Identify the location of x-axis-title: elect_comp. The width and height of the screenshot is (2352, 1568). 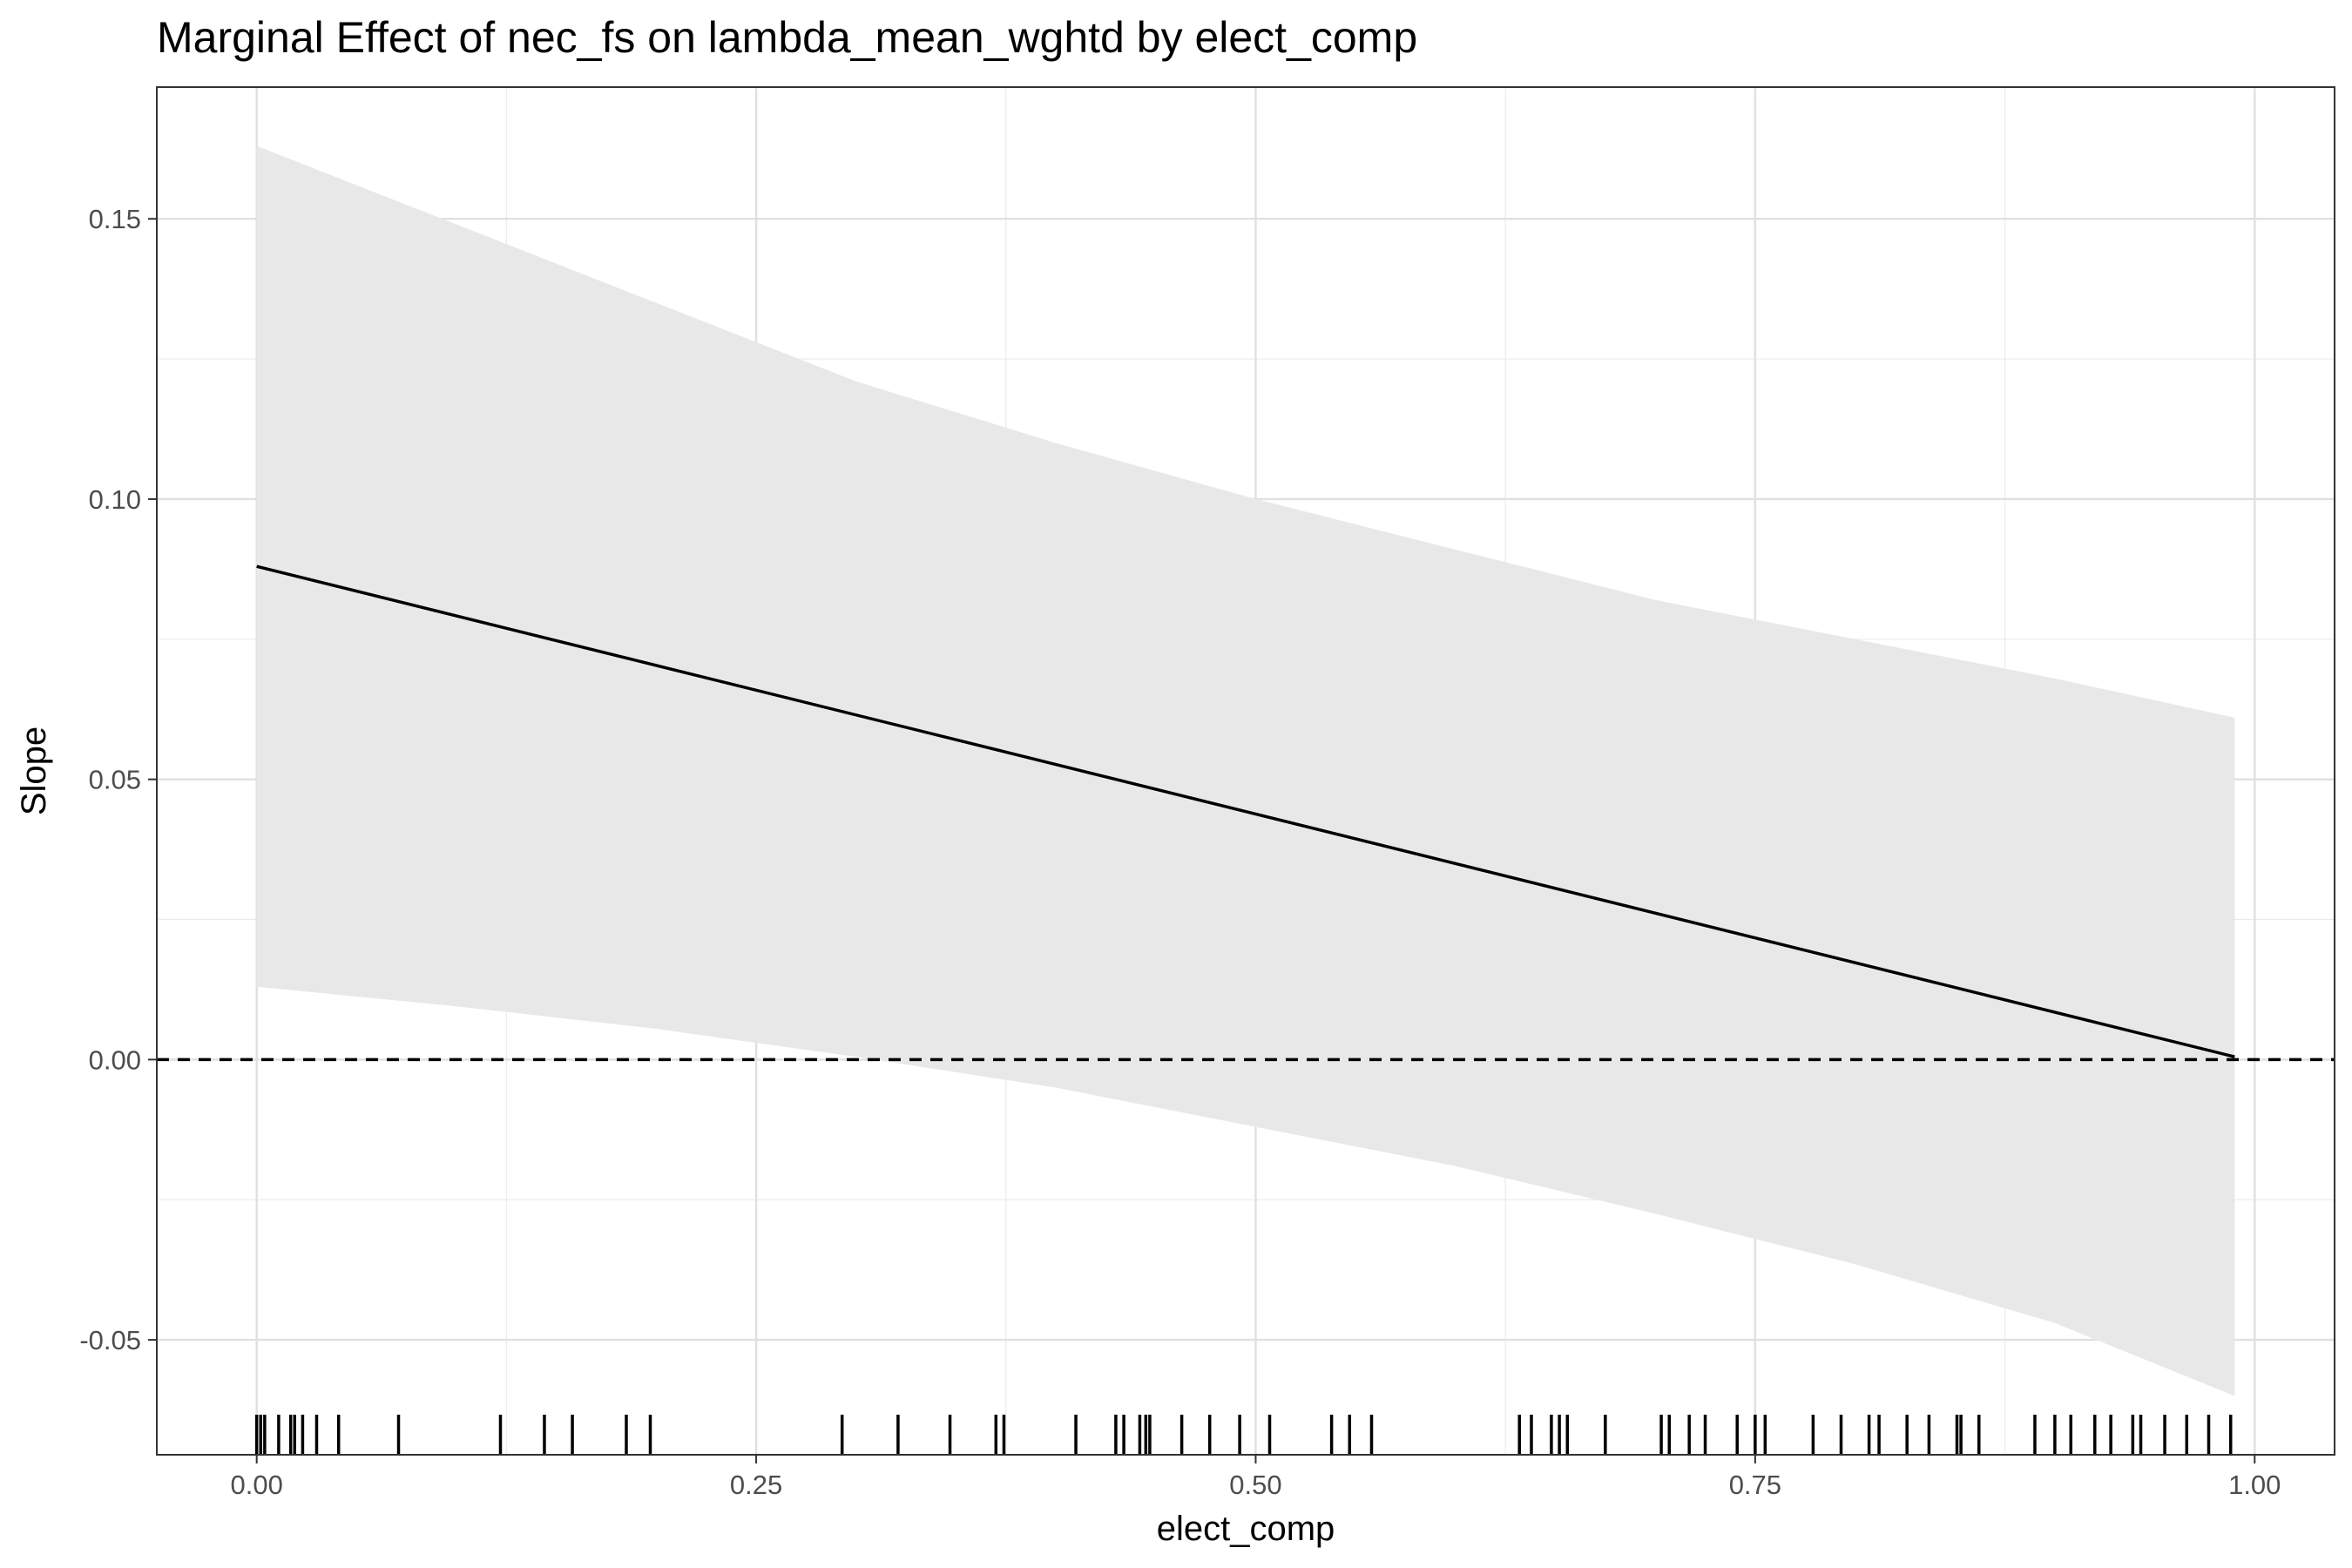
(1246, 1529).